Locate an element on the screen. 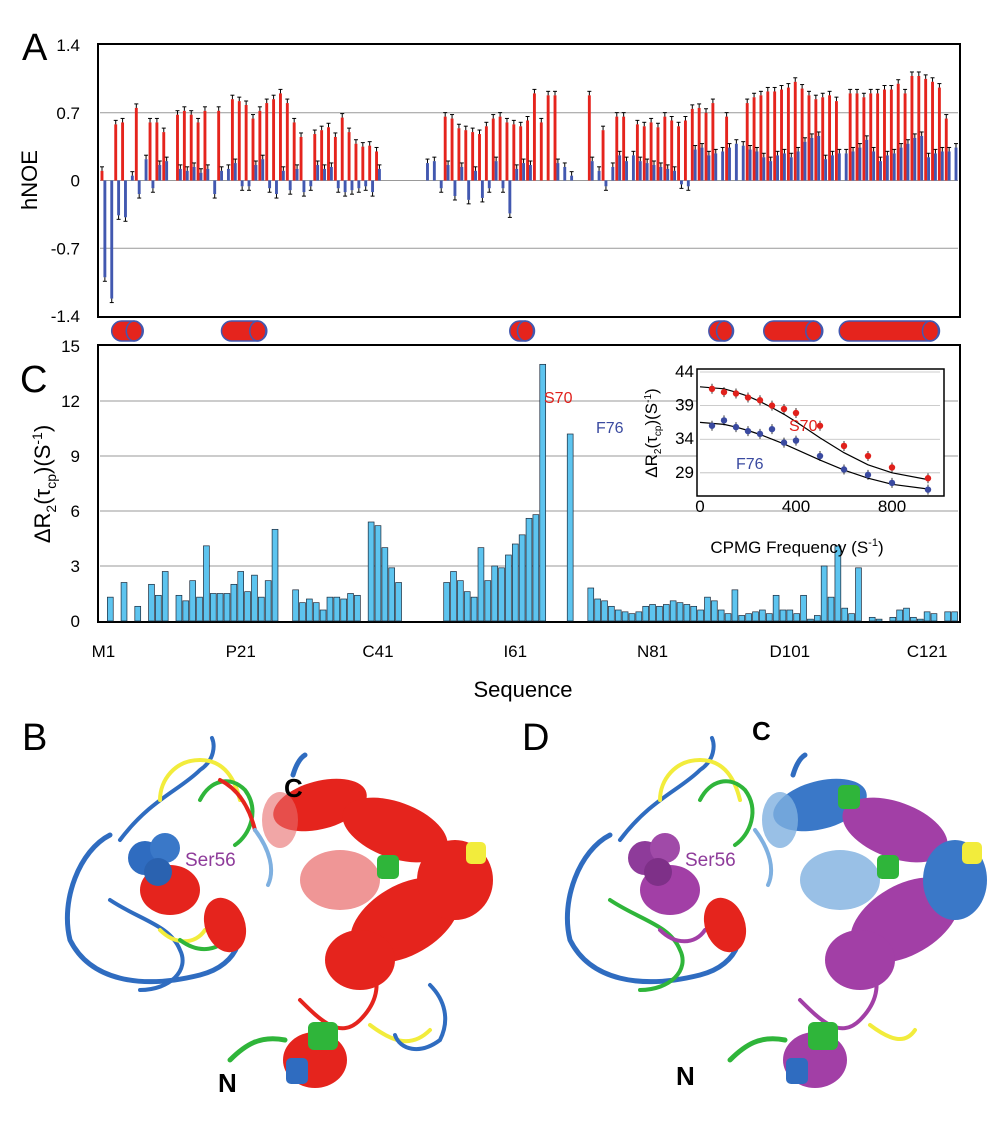 The width and height of the screenshot is (1000, 1122). ser56-label-b: Ser56 is located at coordinates (210, 860).